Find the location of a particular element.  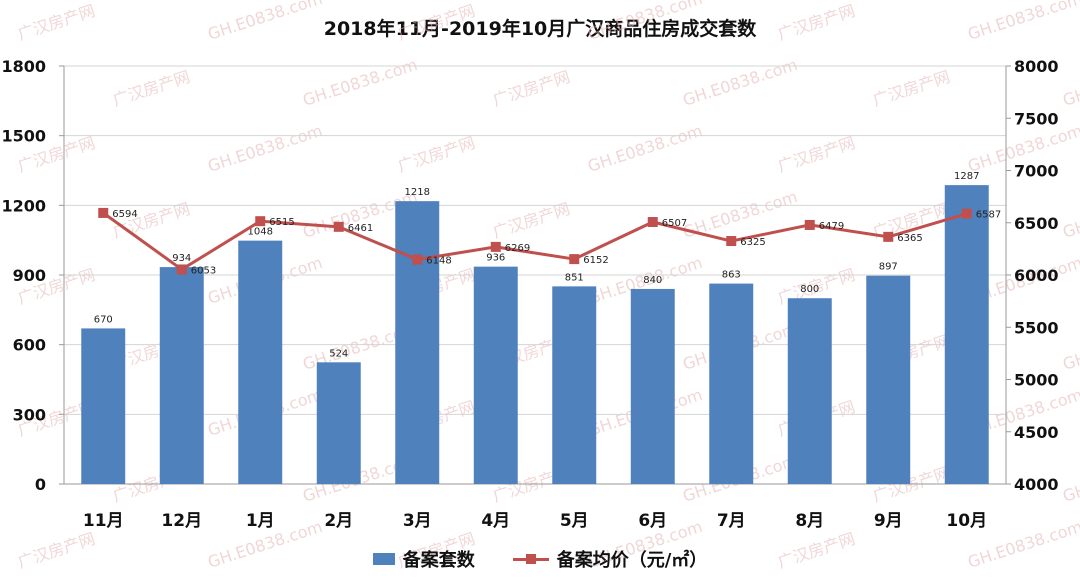

y-left-tick-label: 1200 is located at coordinates (23, 205).